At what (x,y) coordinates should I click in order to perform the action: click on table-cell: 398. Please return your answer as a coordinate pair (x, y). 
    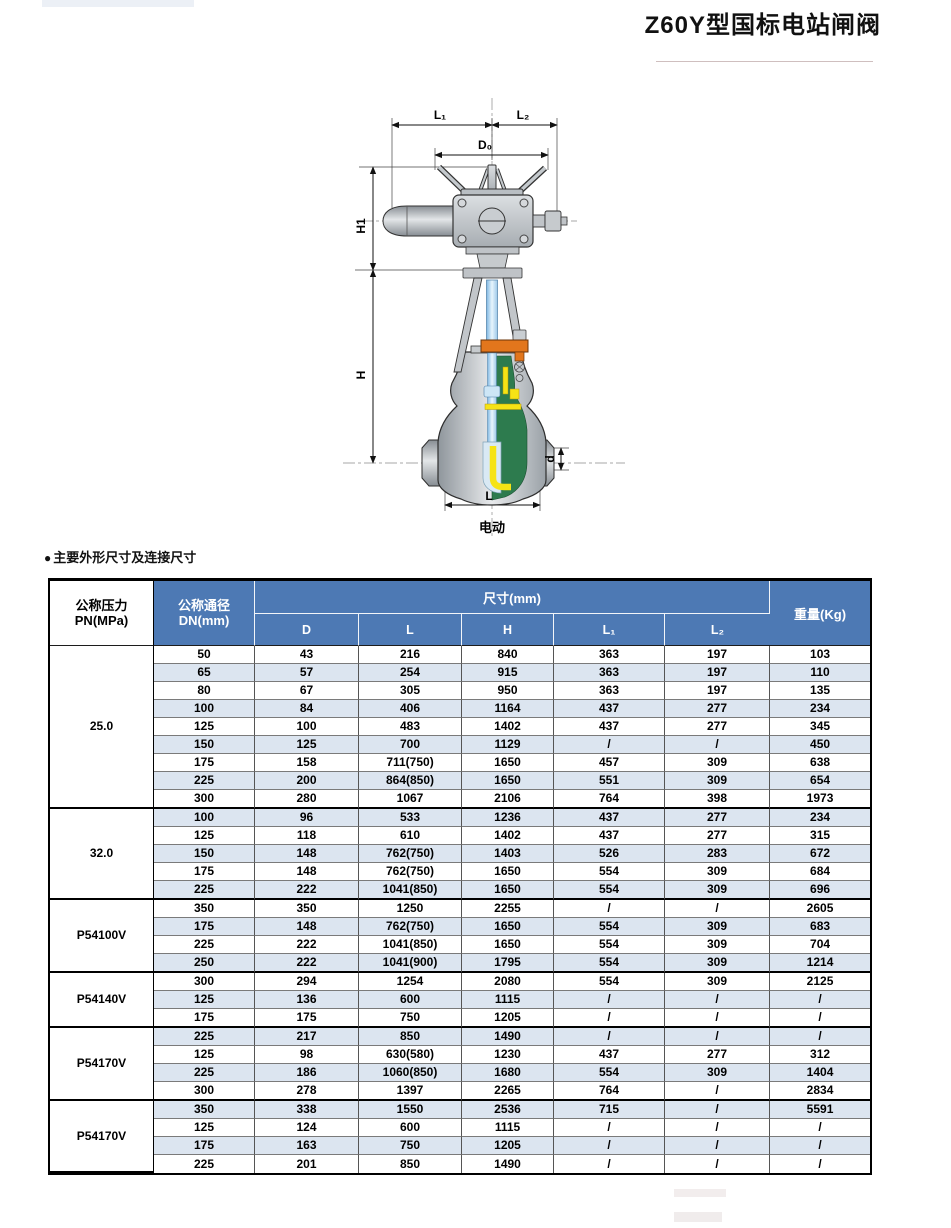
    Looking at the image, I should click on (718, 799).